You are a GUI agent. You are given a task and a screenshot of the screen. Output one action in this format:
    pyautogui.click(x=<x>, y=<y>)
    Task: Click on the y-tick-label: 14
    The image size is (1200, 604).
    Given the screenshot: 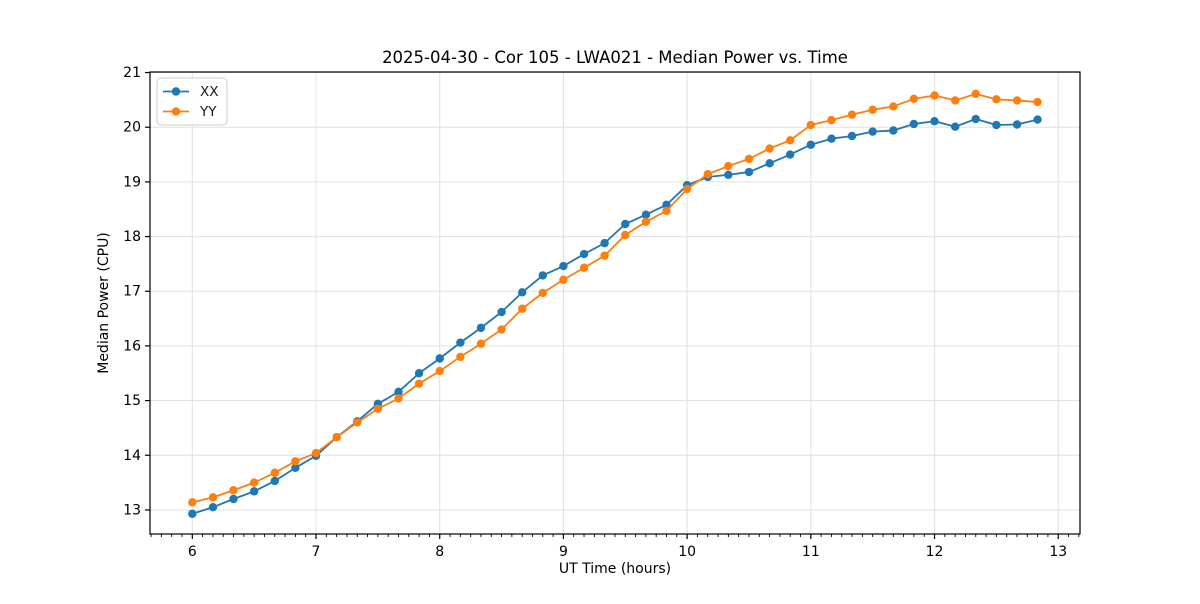 What is the action you would take?
    pyautogui.click(x=132, y=456)
    